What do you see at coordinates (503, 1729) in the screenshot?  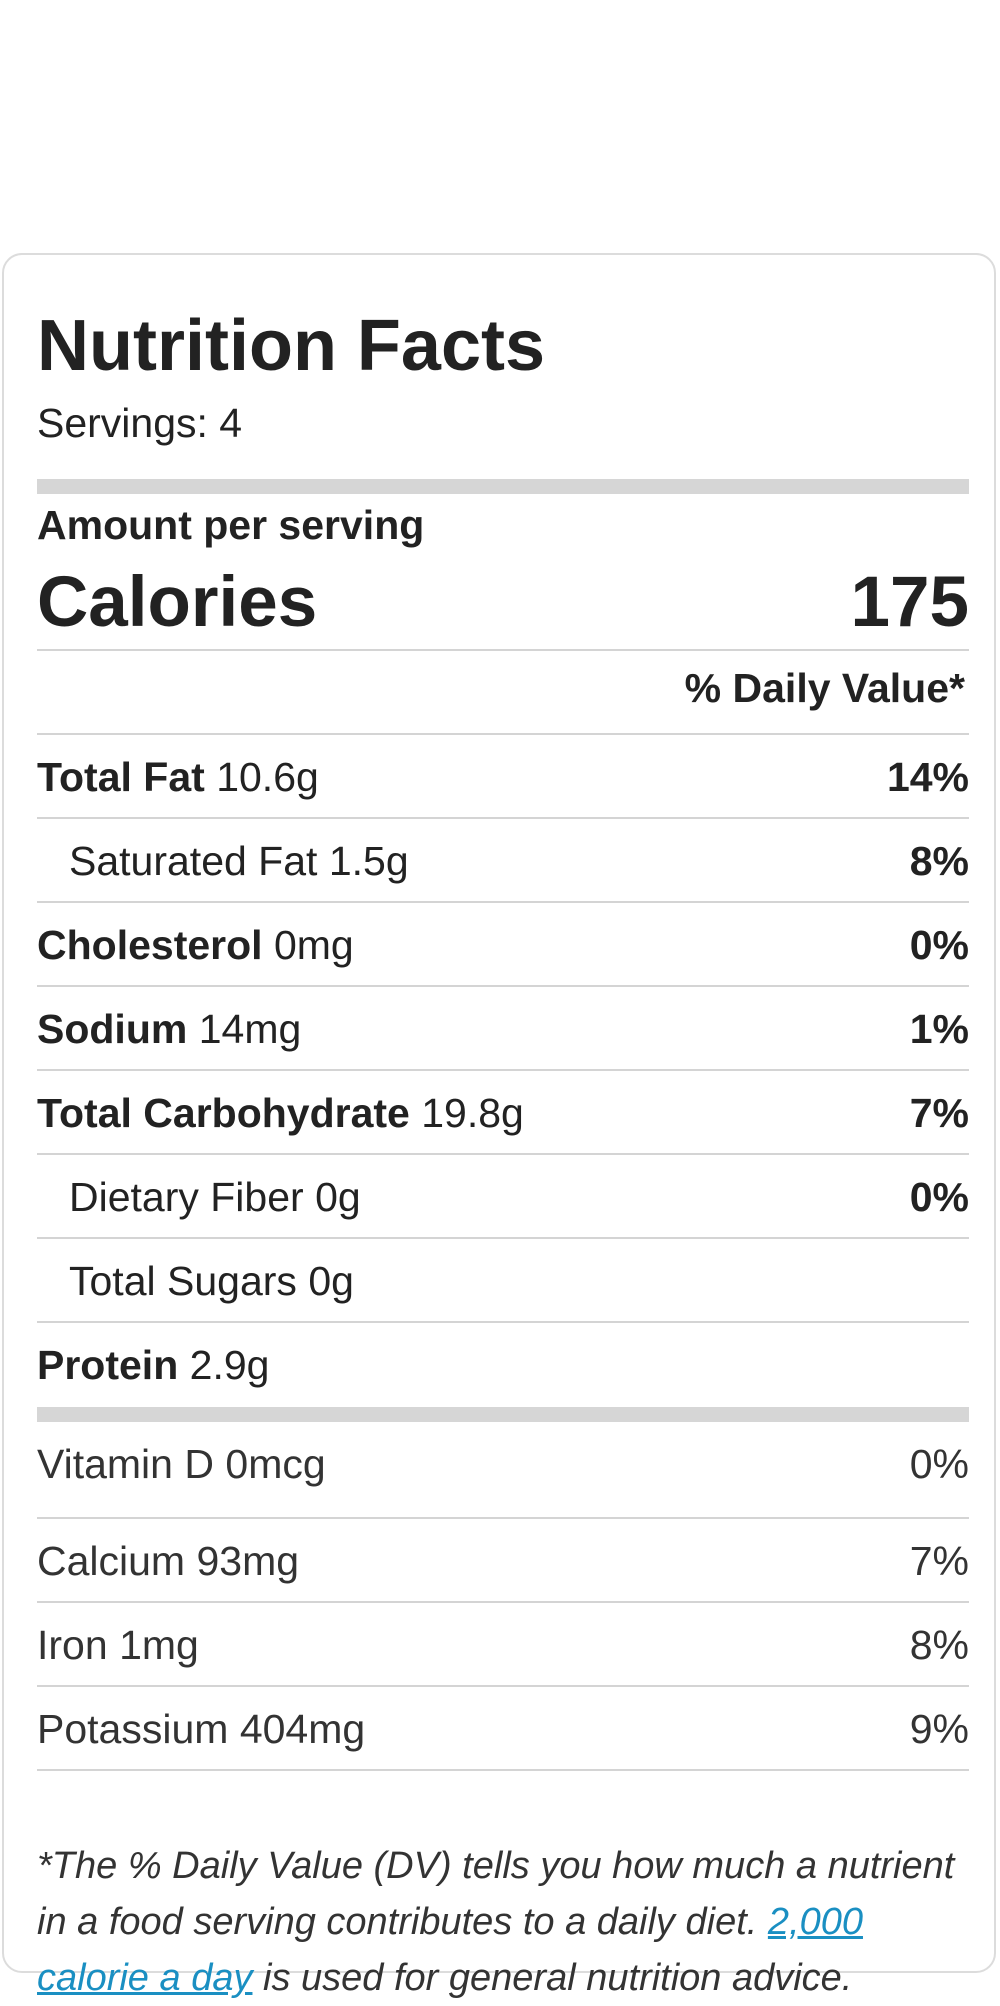 I see `vitamin-row-potassium: Potassium 404mg 9%` at bounding box center [503, 1729].